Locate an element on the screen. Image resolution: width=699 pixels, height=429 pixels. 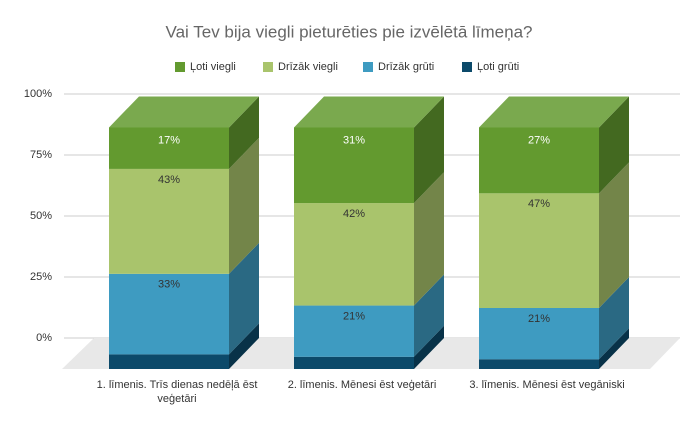
legend-label: Ļoti viegli is located at coordinates (213, 67).